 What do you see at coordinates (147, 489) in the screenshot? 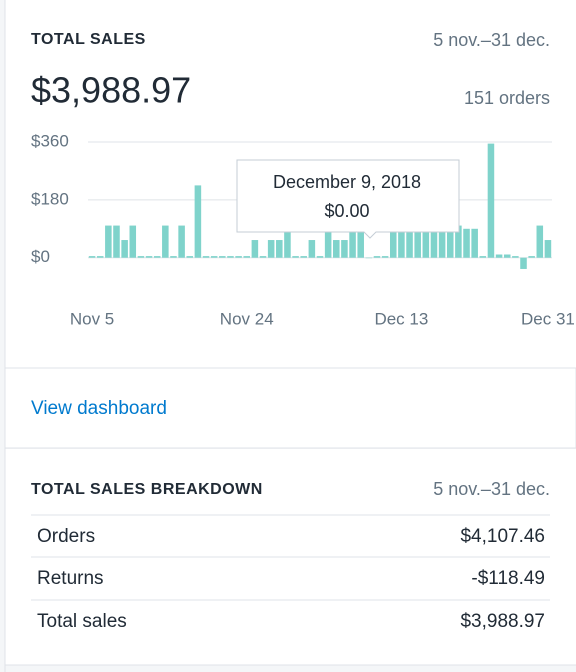
I see `card-title: TOTAL SALES BREAKDOWN` at bounding box center [147, 489].